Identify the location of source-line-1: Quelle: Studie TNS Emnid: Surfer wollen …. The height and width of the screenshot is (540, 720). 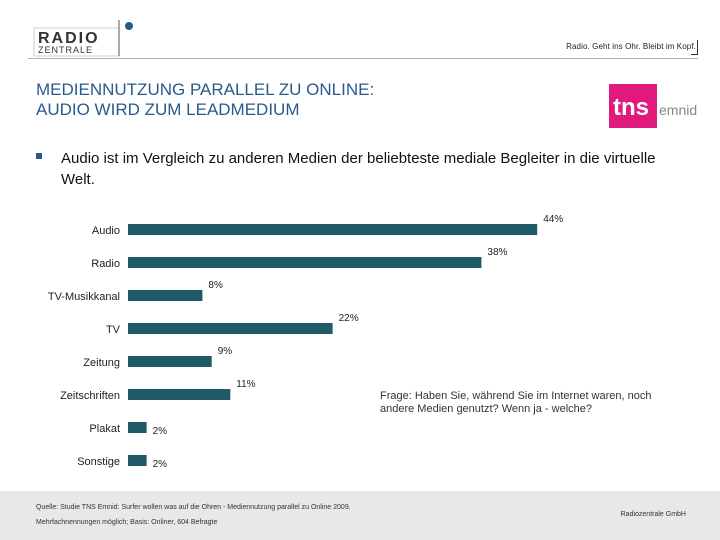
(193, 507).